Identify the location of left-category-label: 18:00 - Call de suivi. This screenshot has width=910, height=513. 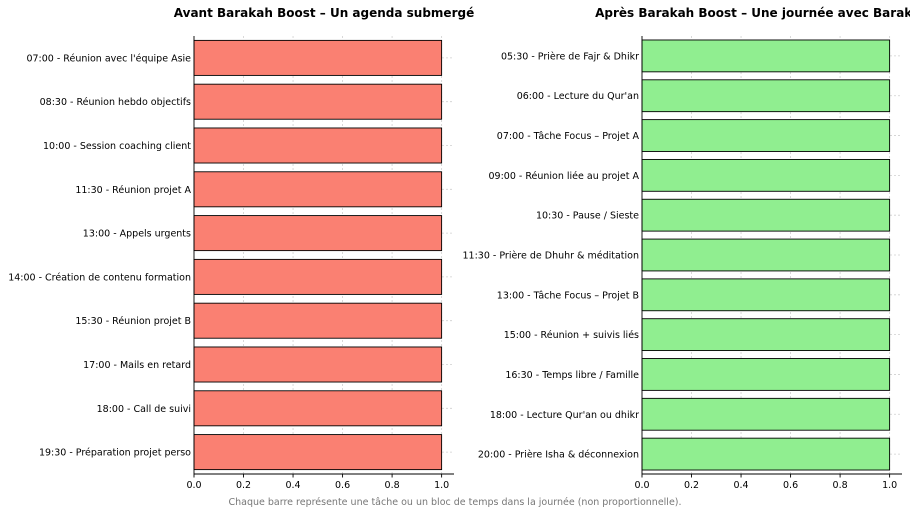
(144, 409).